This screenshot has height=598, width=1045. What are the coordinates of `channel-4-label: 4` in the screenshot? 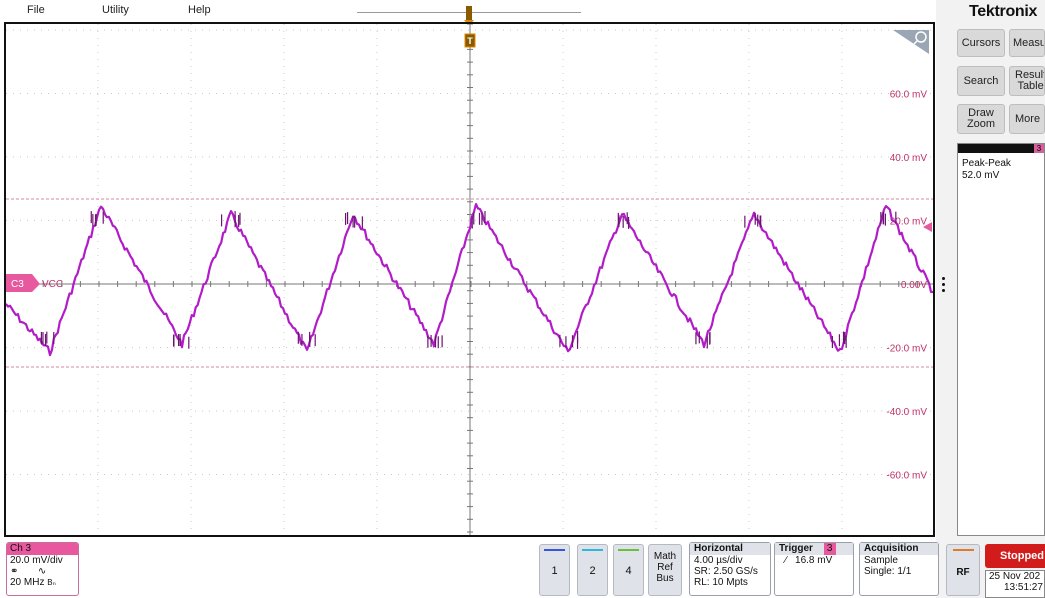 It's located at (628, 571).